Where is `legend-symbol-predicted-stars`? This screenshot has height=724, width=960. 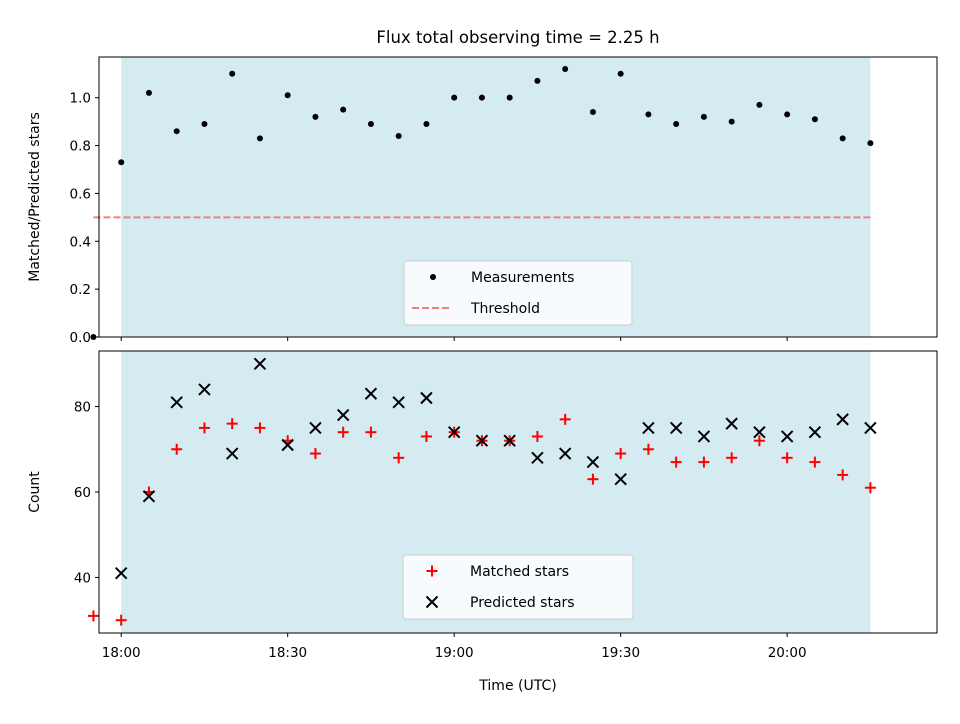
legend-symbol-predicted-stars is located at coordinates (432, 602).